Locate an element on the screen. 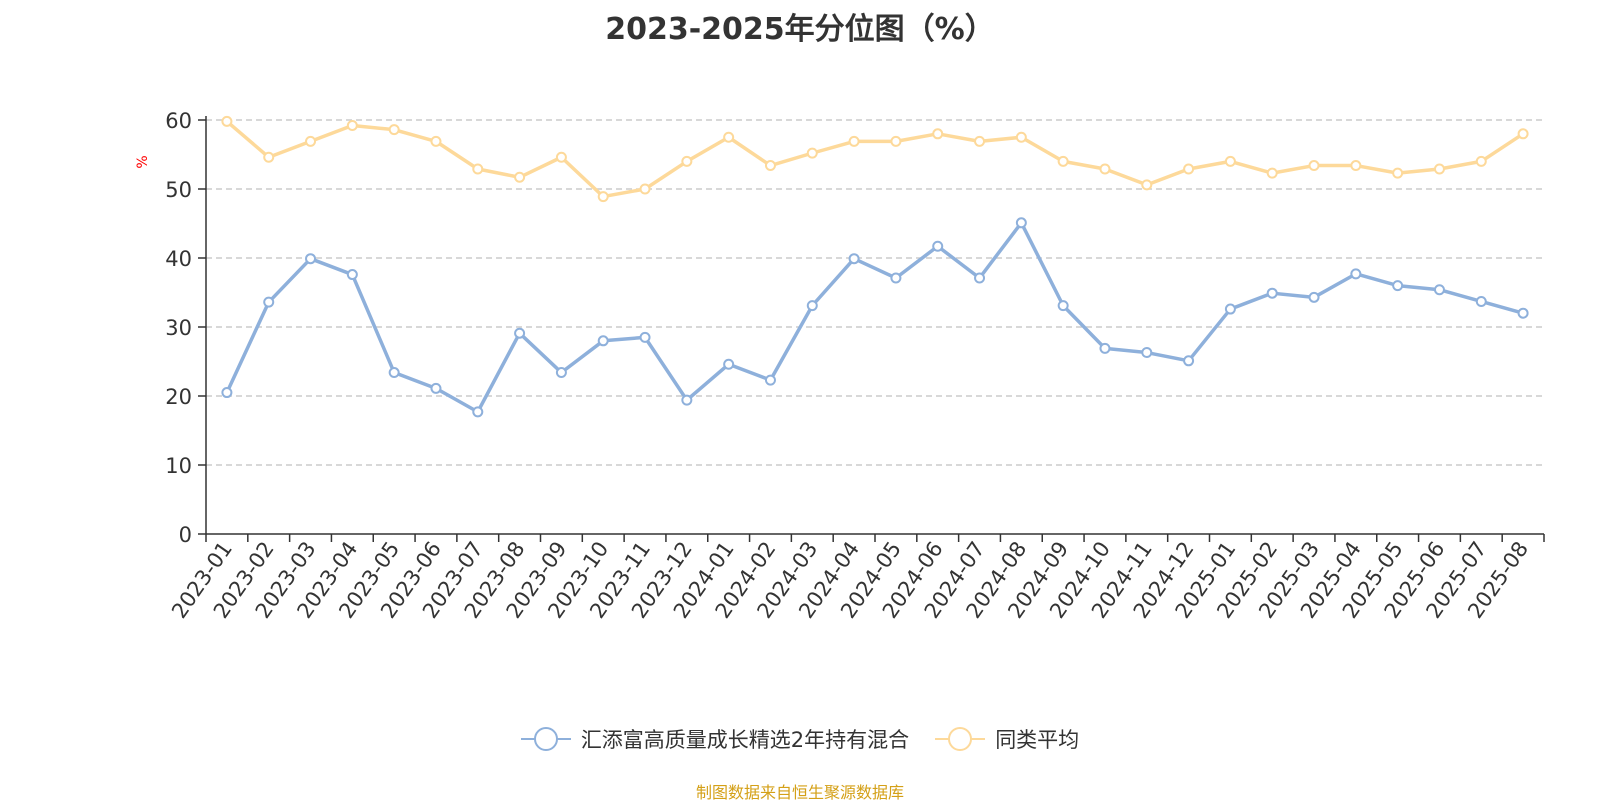  y-tick-label: 40 is located at coordinates (178, 259).